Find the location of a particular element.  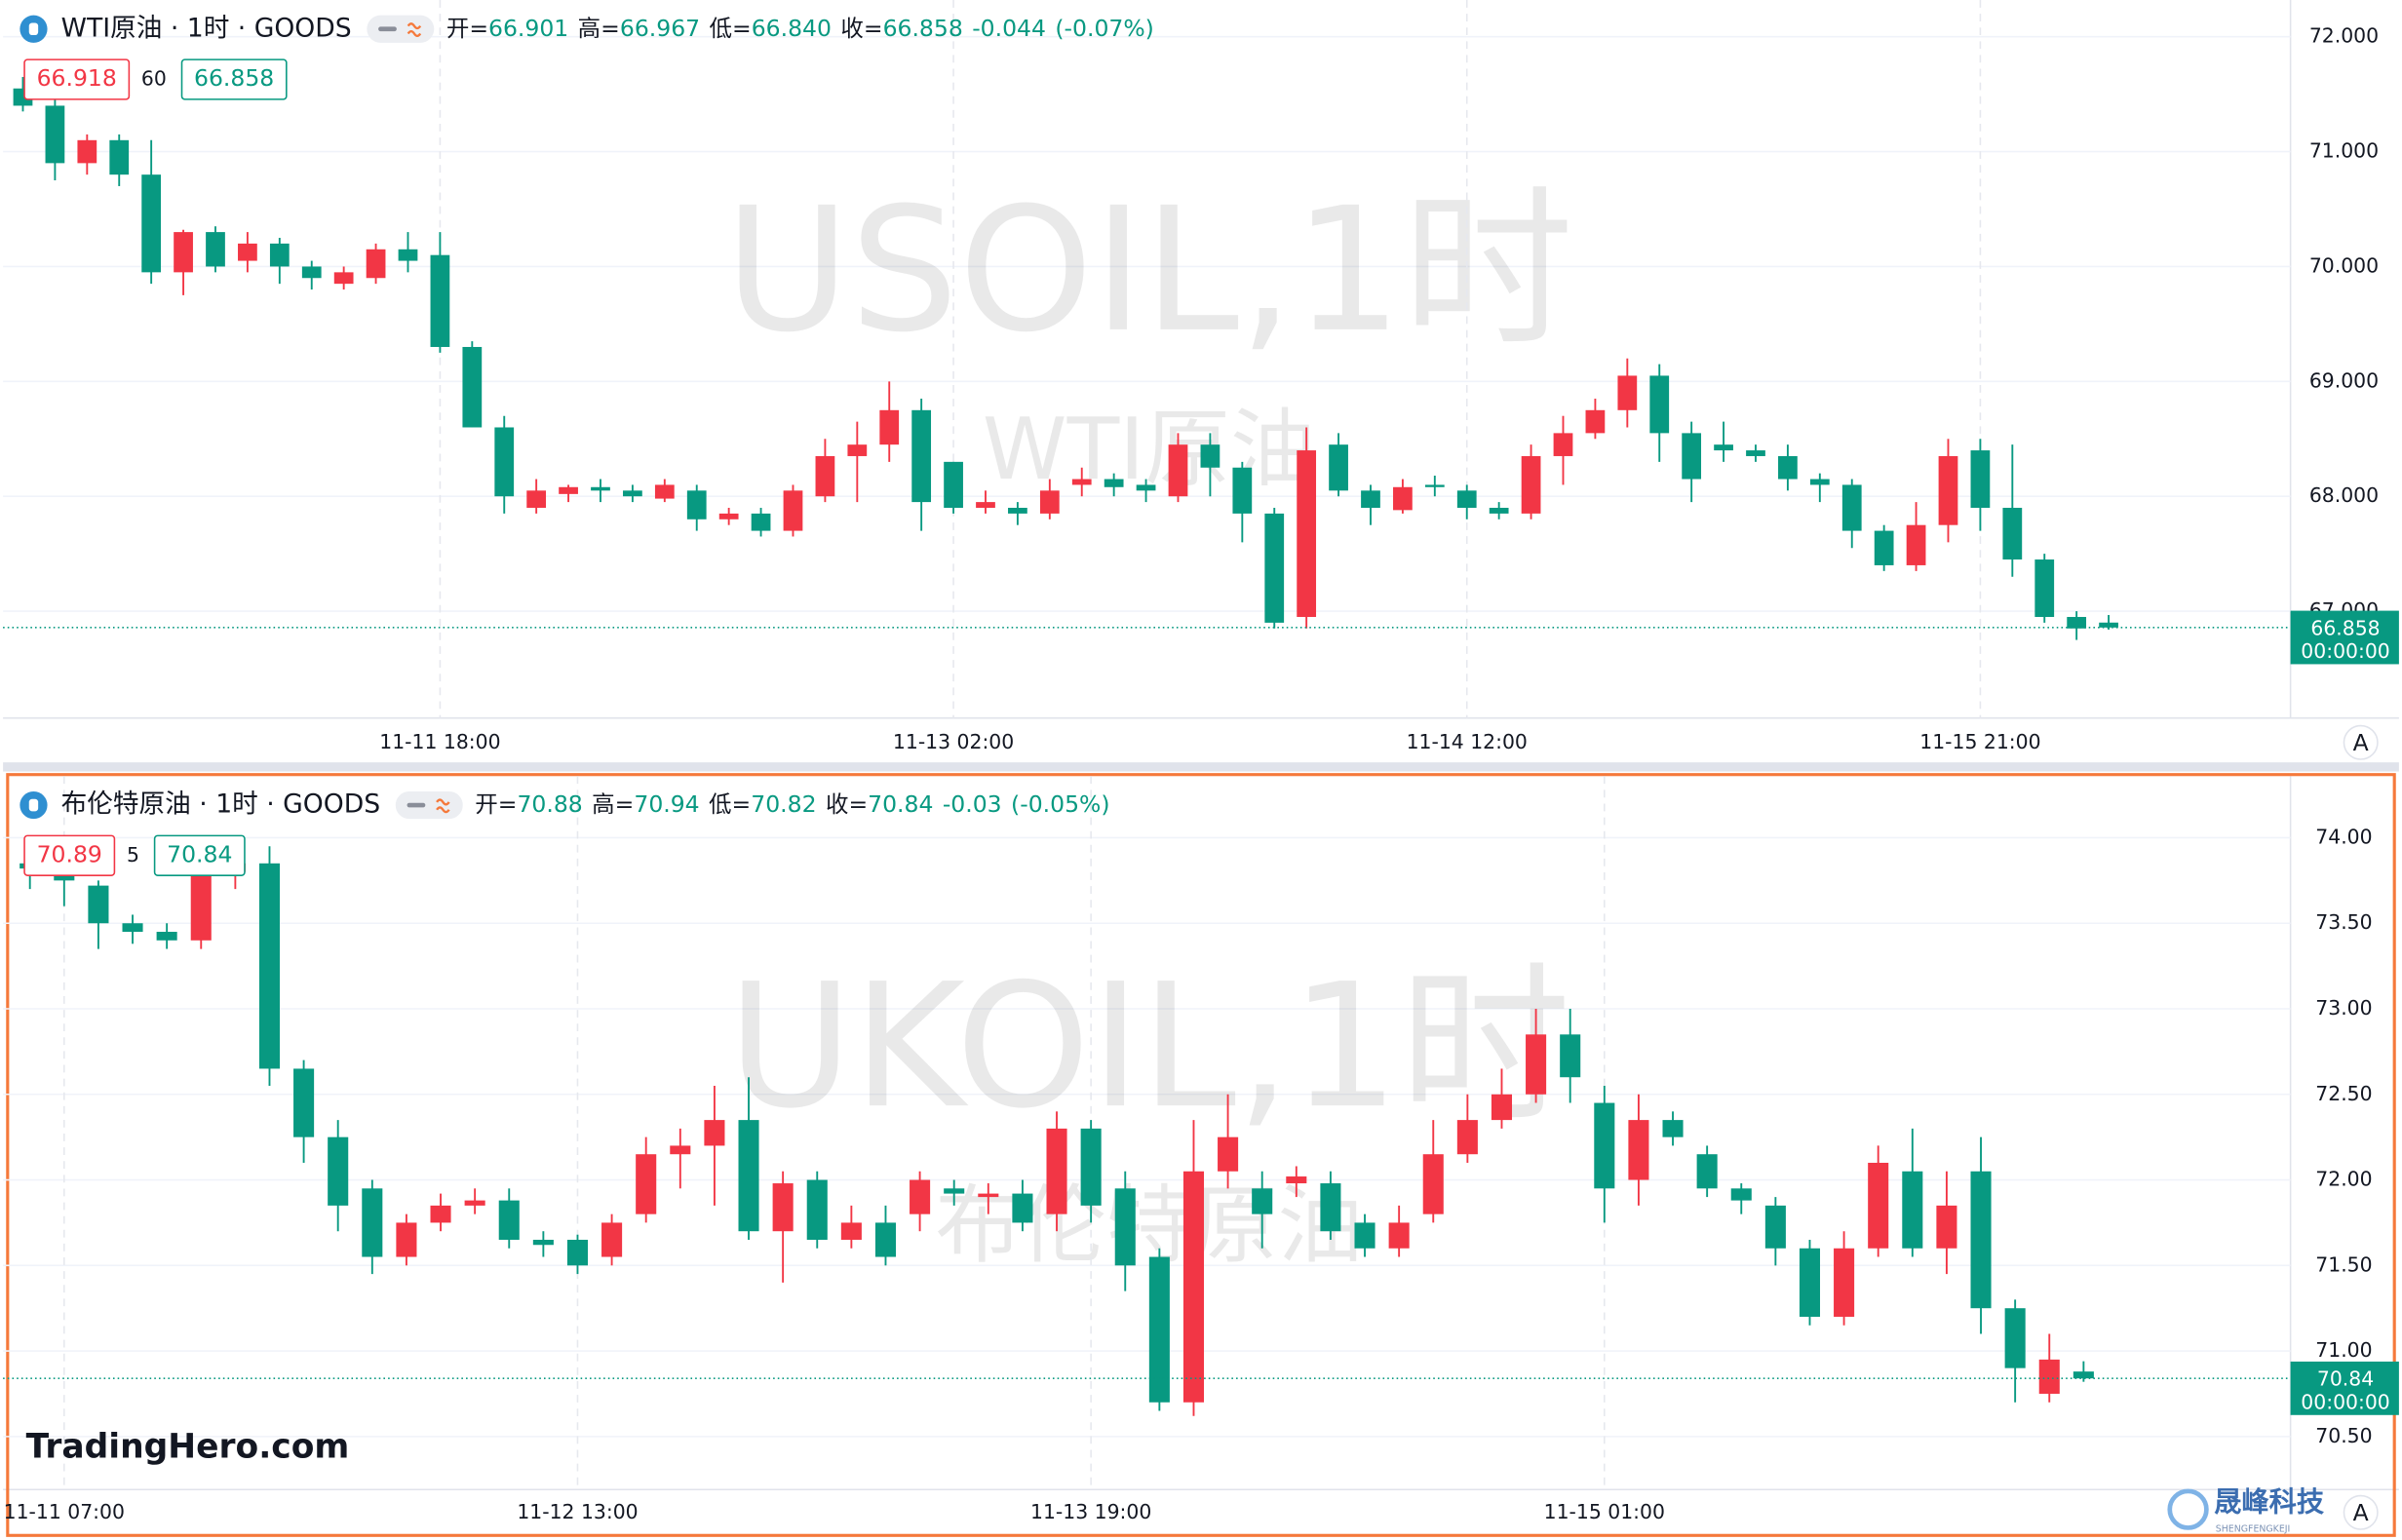

y-tick-label: 71.50 is located at coordinates (2343, 1264).